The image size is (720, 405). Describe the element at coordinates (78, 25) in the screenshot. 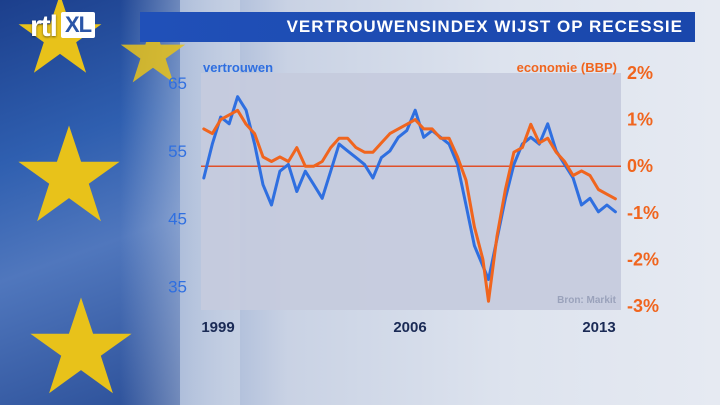

I see `logo-box: XL` at that location.